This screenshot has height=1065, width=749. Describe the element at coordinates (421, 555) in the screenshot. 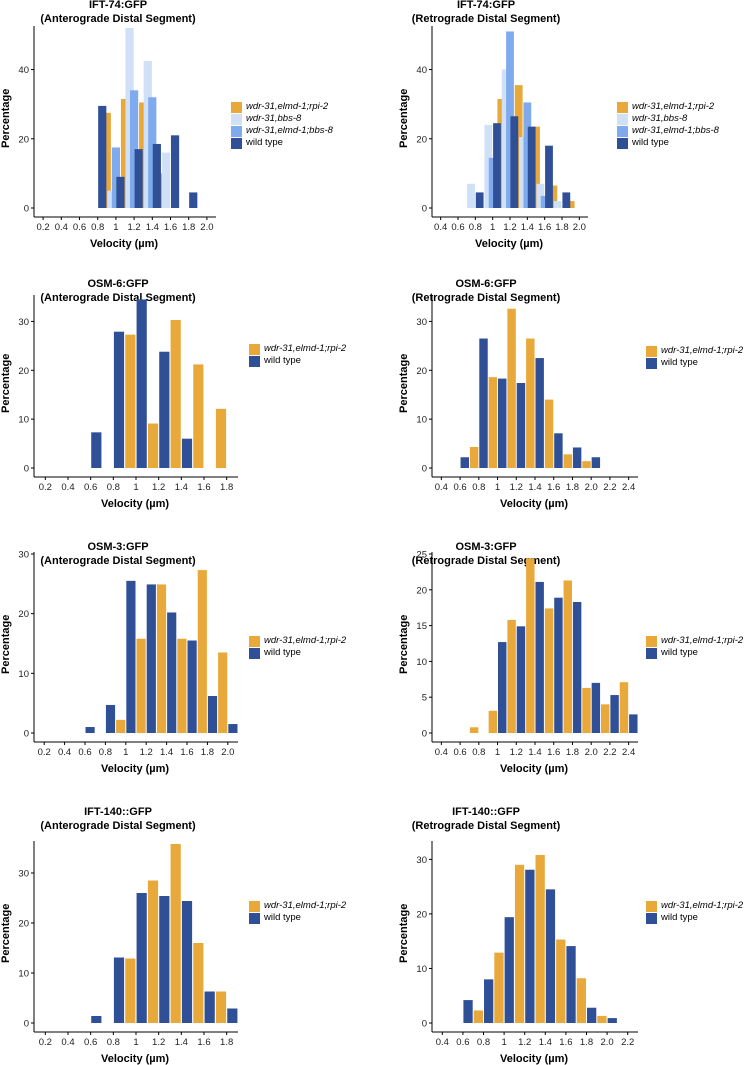

I see `y-tick-label: 25` at that location.